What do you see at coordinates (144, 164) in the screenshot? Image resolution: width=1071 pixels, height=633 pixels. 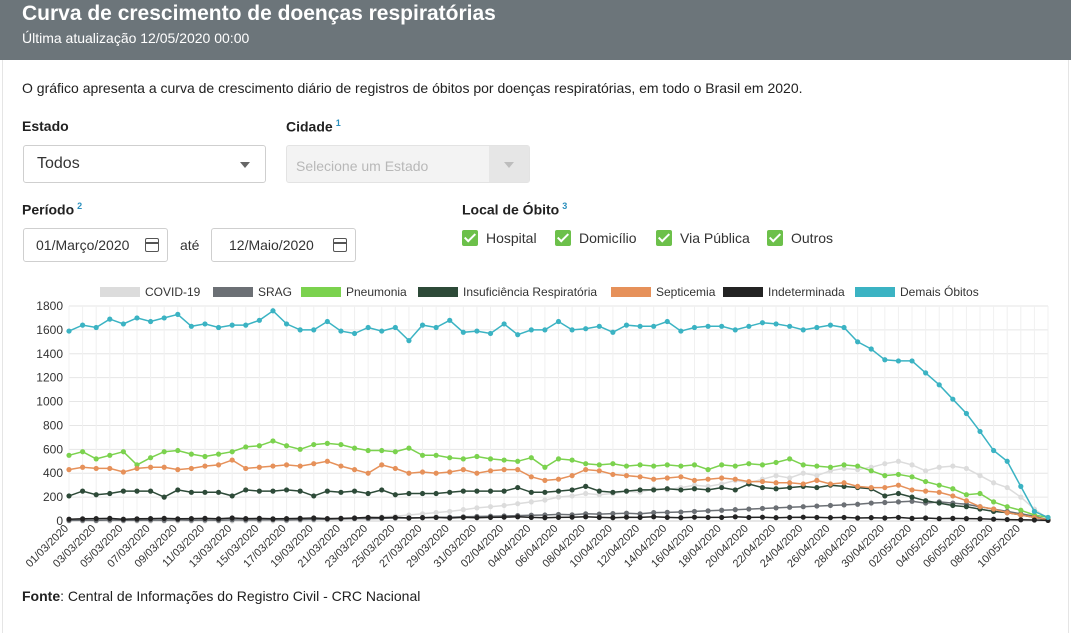 I see `estado-select: Todos` at bounding box center [144, 164].